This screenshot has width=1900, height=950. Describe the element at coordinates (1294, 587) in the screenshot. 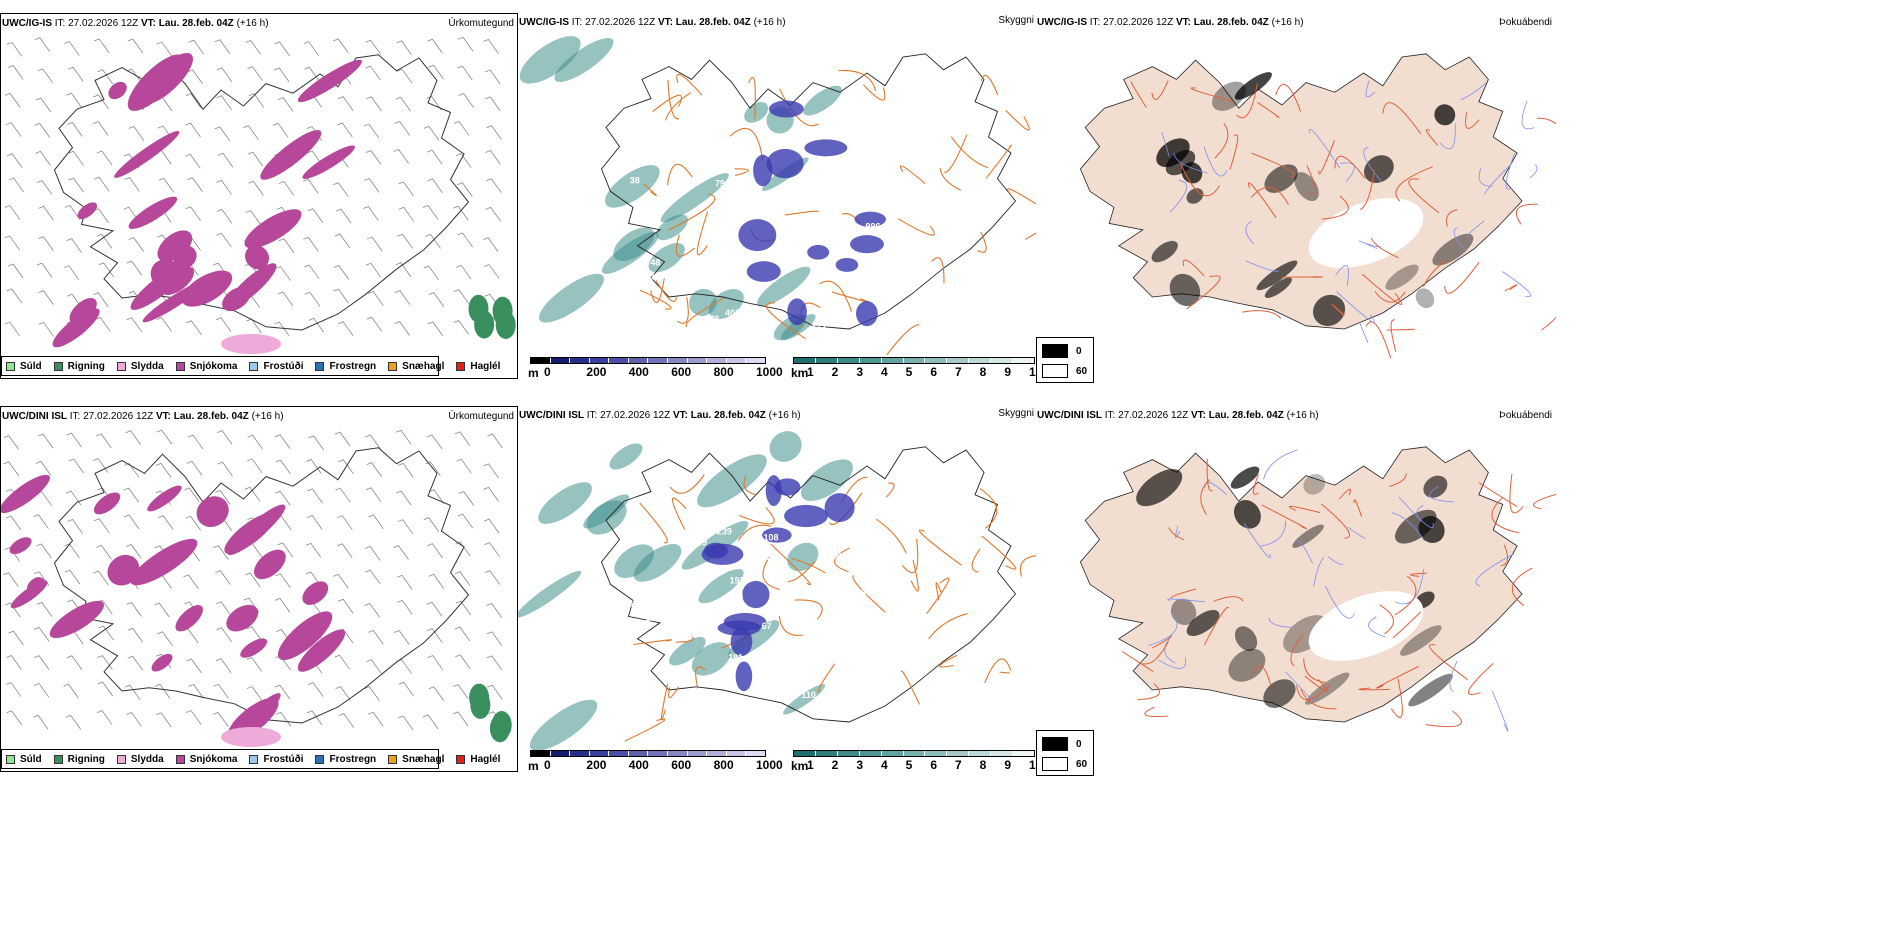

I see `fog-index-areas` at that location.